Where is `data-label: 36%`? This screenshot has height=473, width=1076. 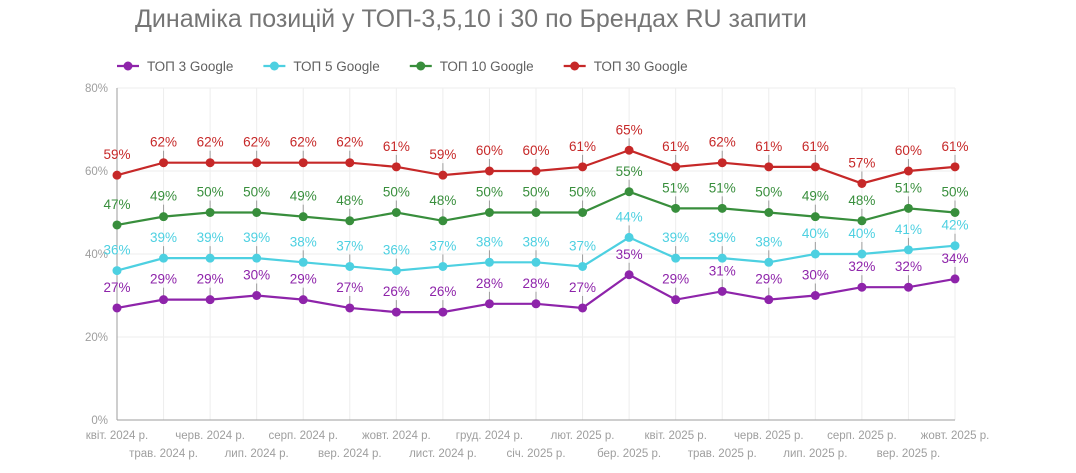 data-label: 36% is located at coordinates (396, 250).